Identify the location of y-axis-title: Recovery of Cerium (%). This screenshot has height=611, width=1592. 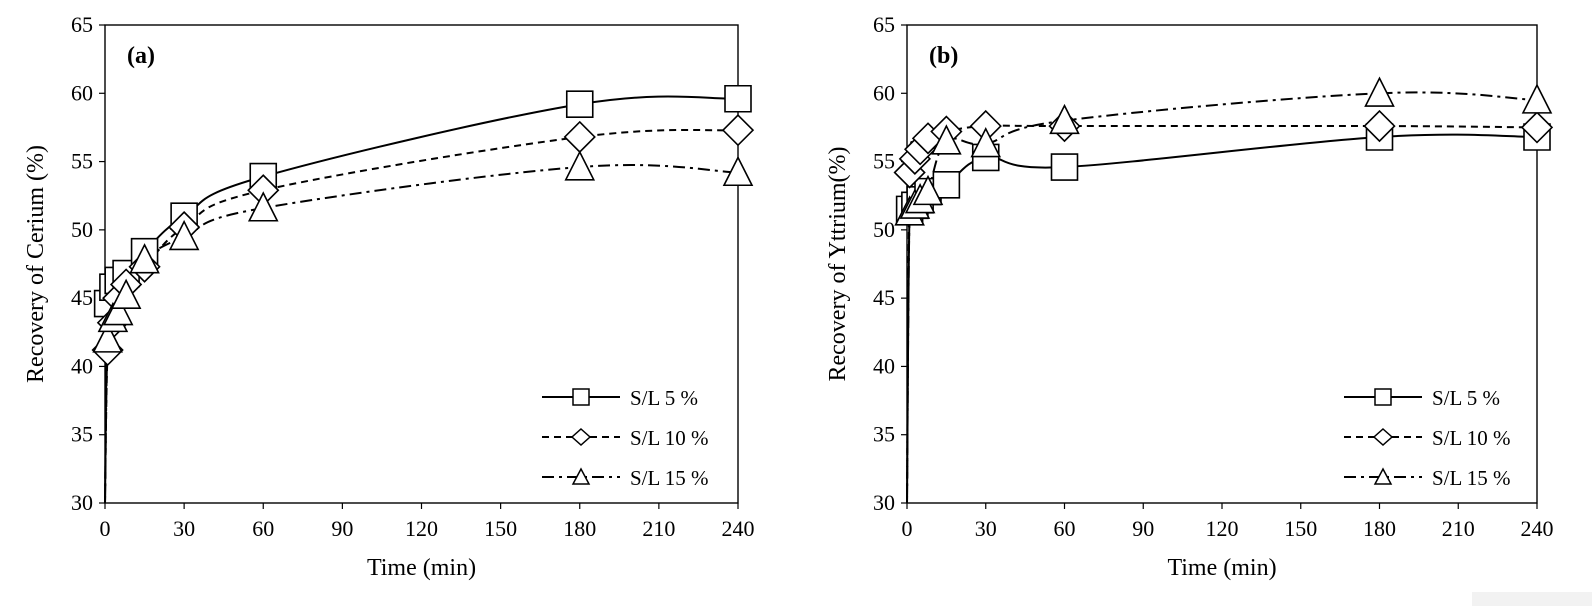
(36, 264).